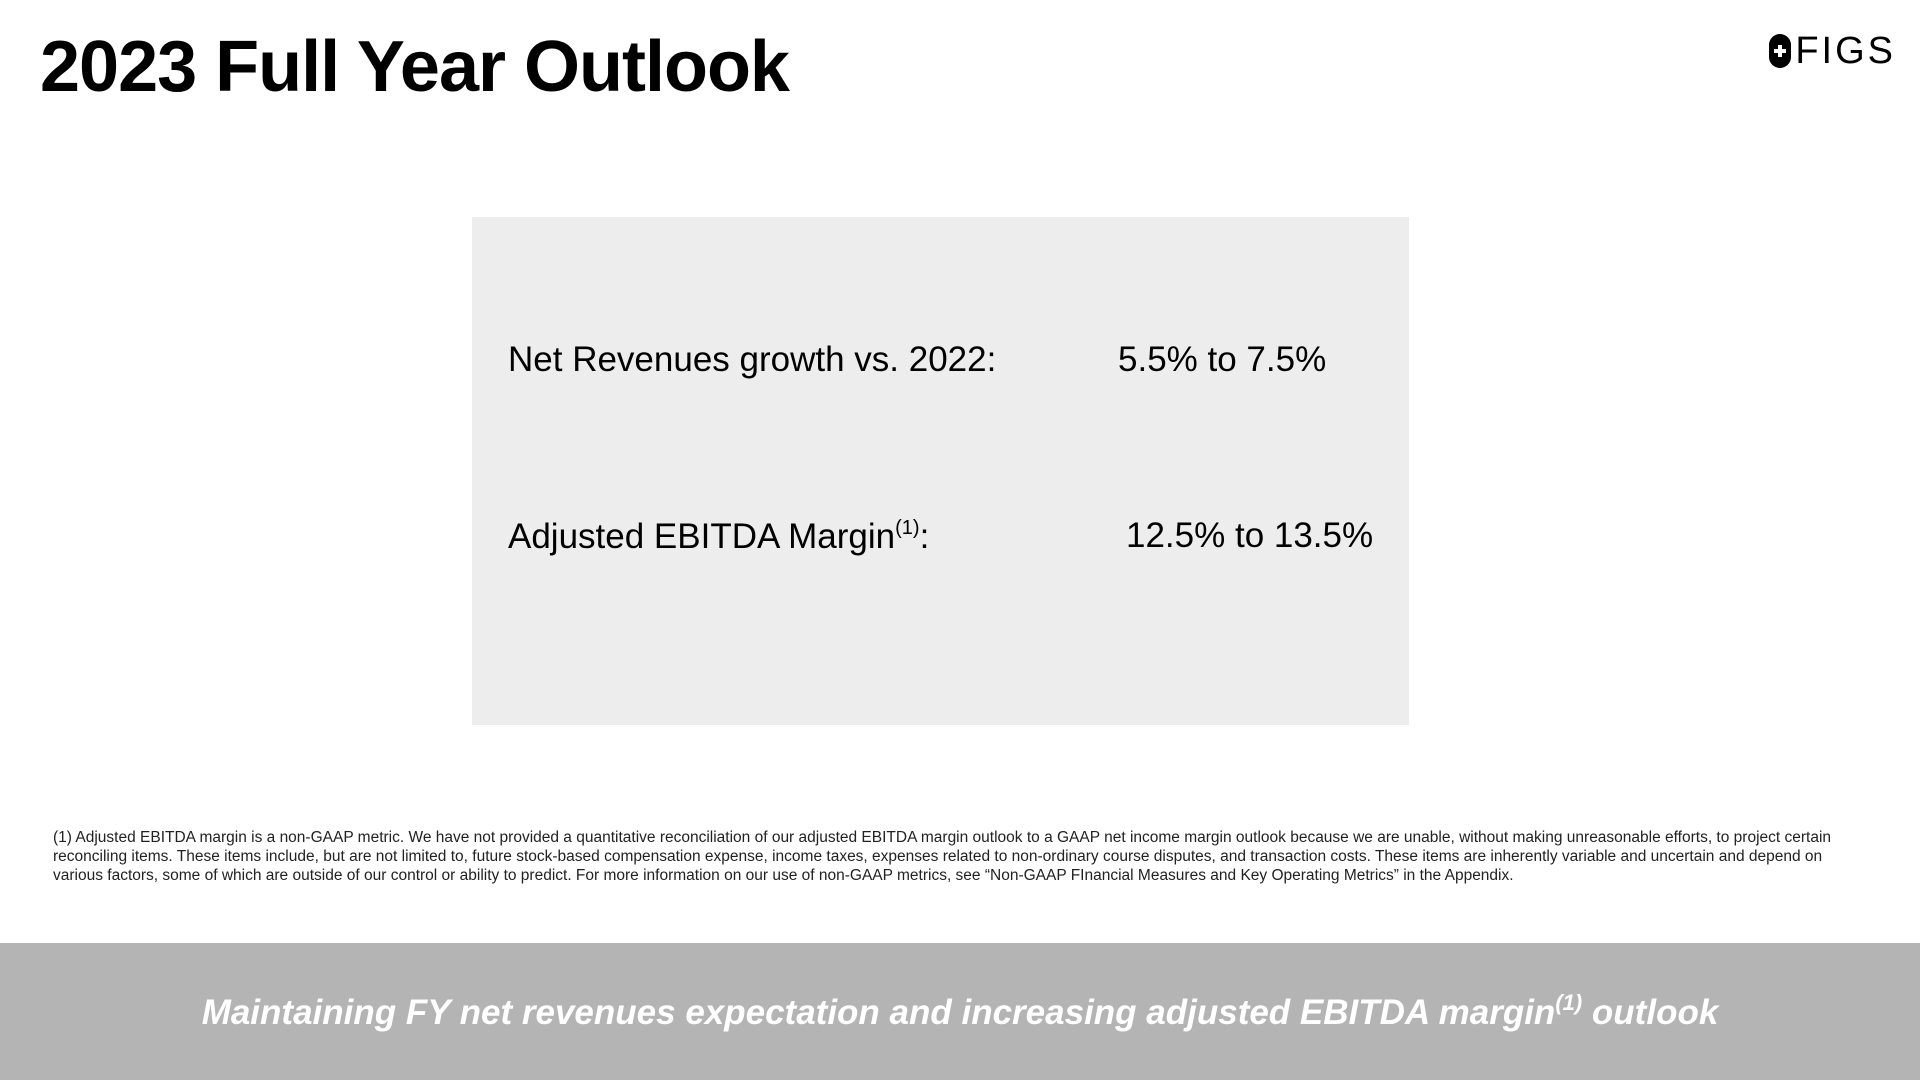  What do you see at coordinates (1780, 51) in the screenshot?
I see `figs-plus-icon` at bounding box center [1780, 51].